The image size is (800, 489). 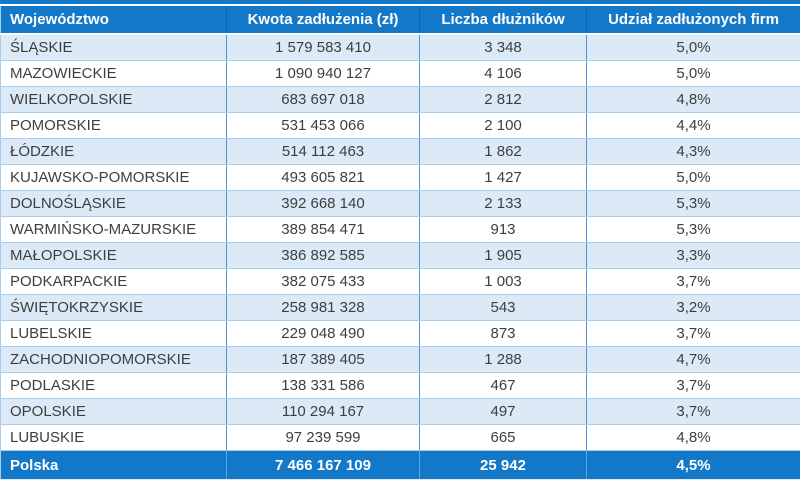 What do you see at coordinates (113, 20) in the screenshot?
I see `header-wojewodztwo: Województwo` at bounding box center [113, 20].